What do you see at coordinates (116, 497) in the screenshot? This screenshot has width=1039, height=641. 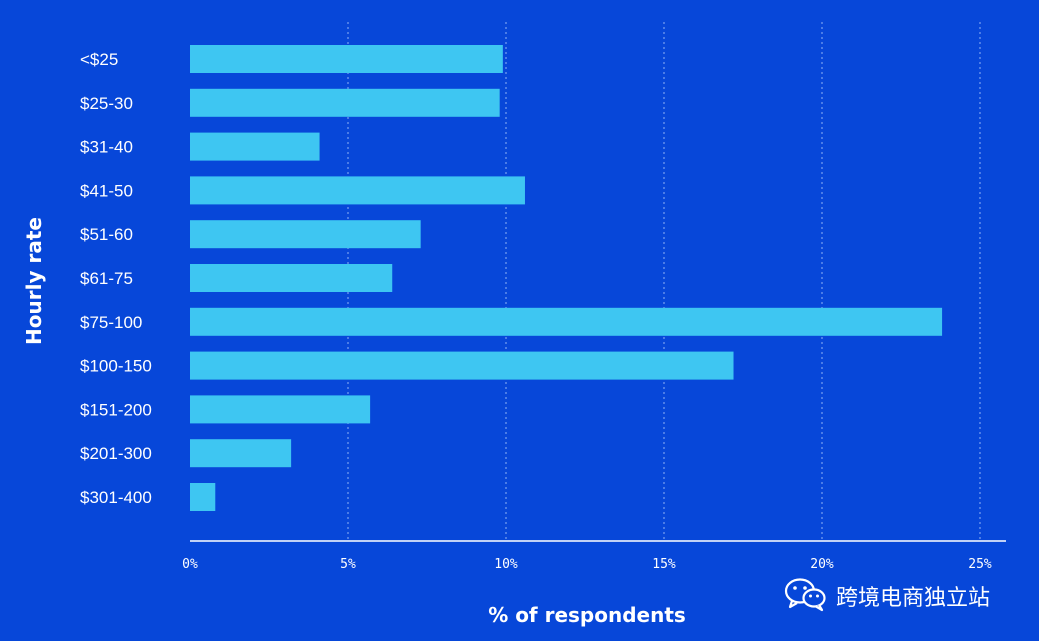 I see `category-label: $301-400` at bounding box center [116, 497].